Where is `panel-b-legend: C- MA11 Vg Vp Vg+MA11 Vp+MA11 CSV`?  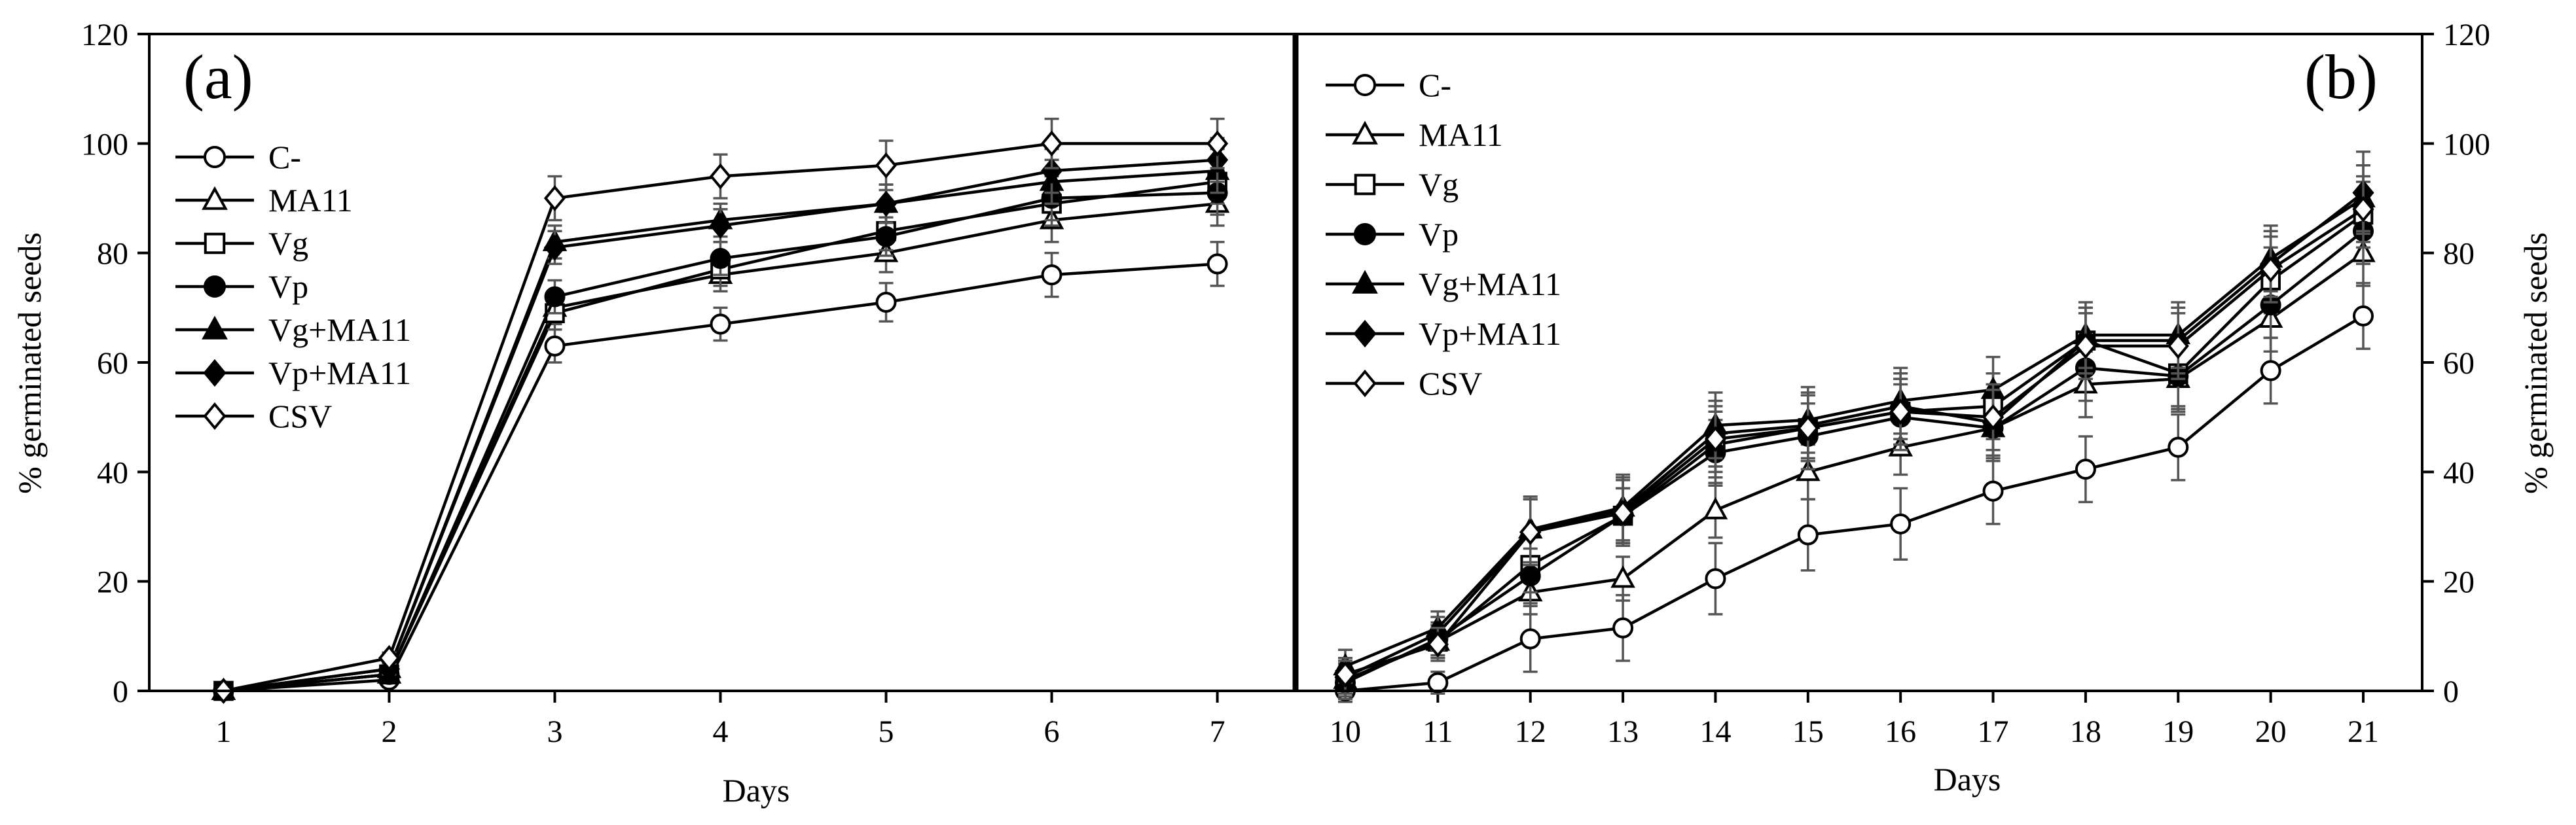 panel-b-legend: C- MA11 Vg Vp Vg+MA11 Vp+MA11 CSV is located at coordinates (1443, 234).